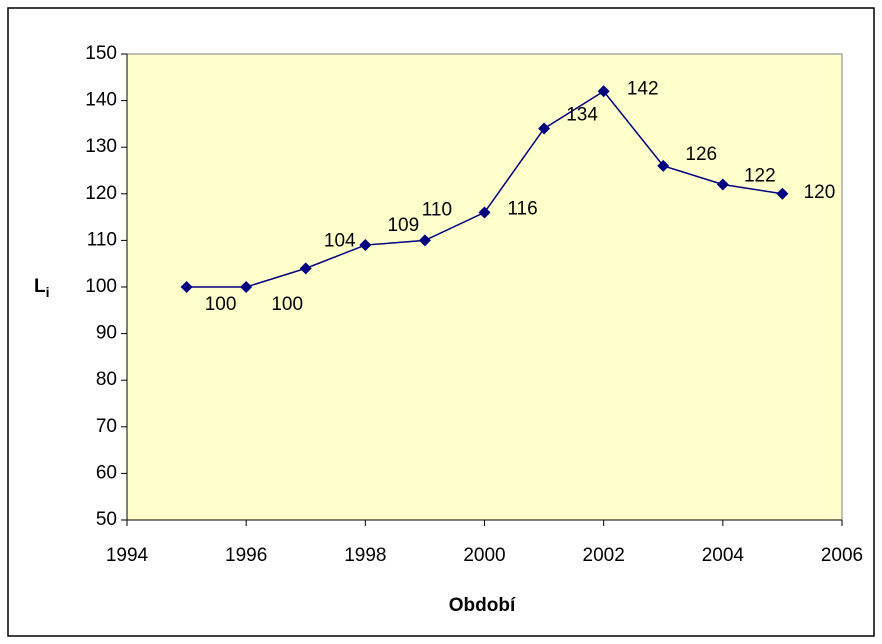  What do you see at coordinates (484, 555) in the screenshot?
I see `x-tick-label: 2000` at bounding box center [484, 555].